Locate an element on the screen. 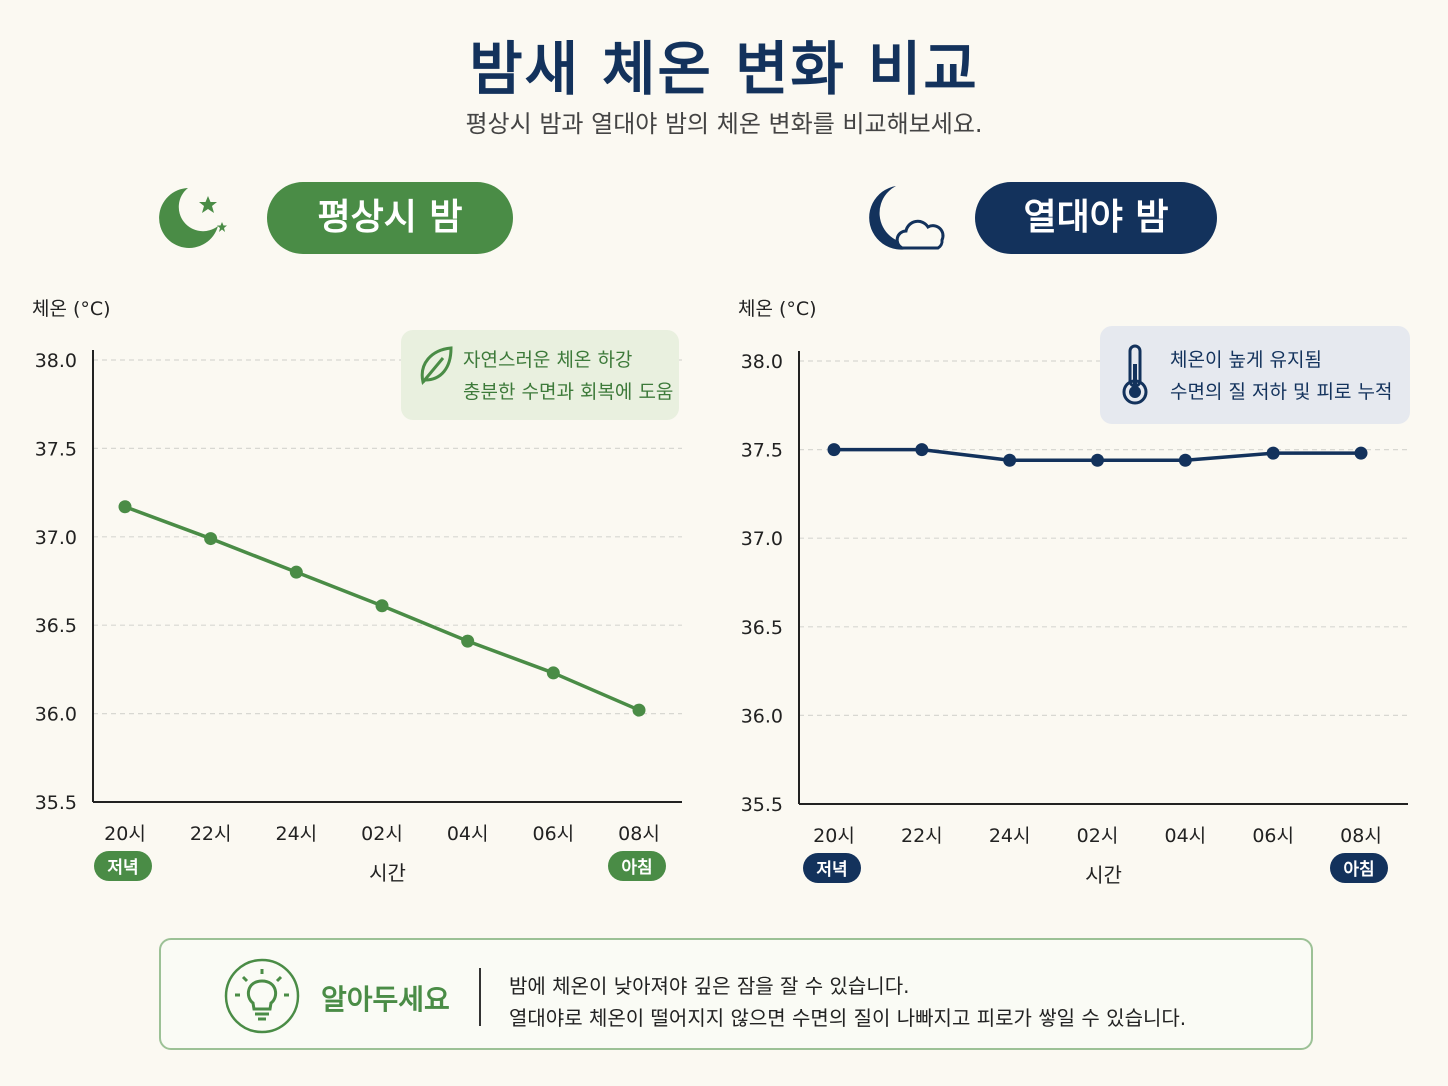  left-y-tick-label: 36.5 is located at coordinates (56, 626).